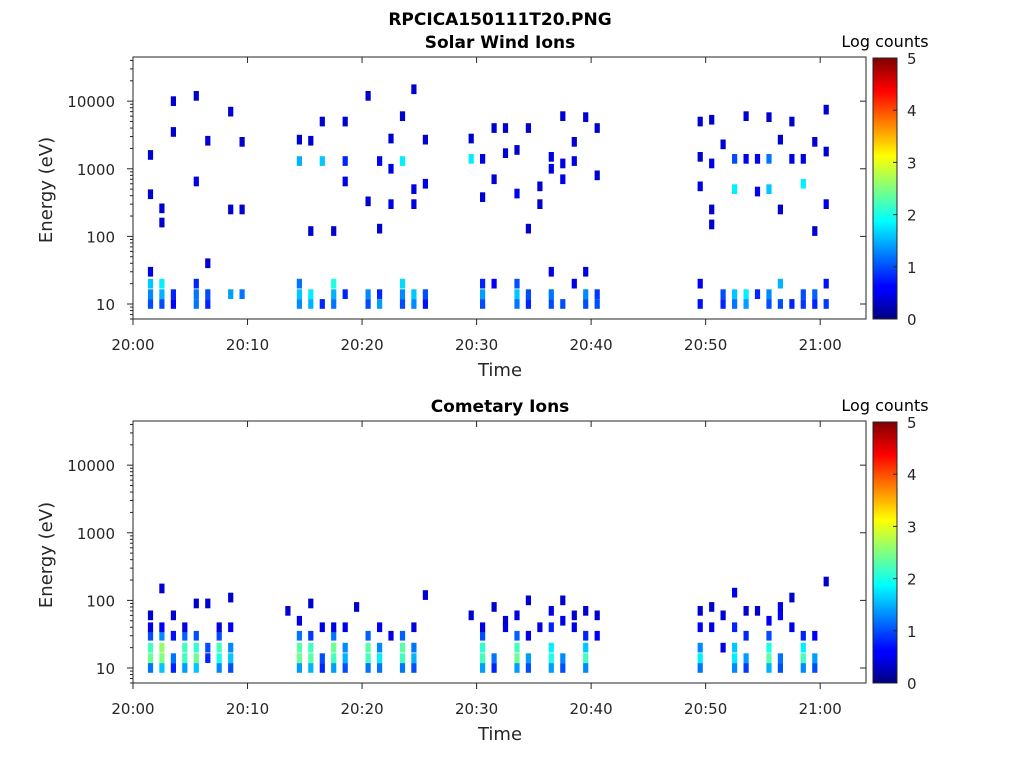 This screenshot has height=768, width=1024. I want to click on colorbar-tick-label: 4, so click(912, 111).